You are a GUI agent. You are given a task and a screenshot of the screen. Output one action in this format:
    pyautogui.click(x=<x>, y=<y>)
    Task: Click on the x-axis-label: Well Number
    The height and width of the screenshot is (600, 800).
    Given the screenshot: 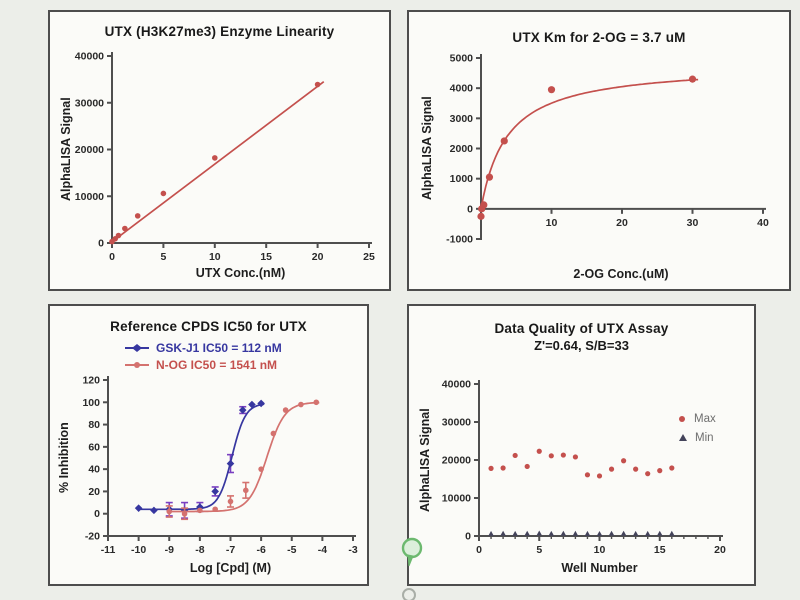 What is the action you would take?
    pyautogui.click(x=599, y=568)
    